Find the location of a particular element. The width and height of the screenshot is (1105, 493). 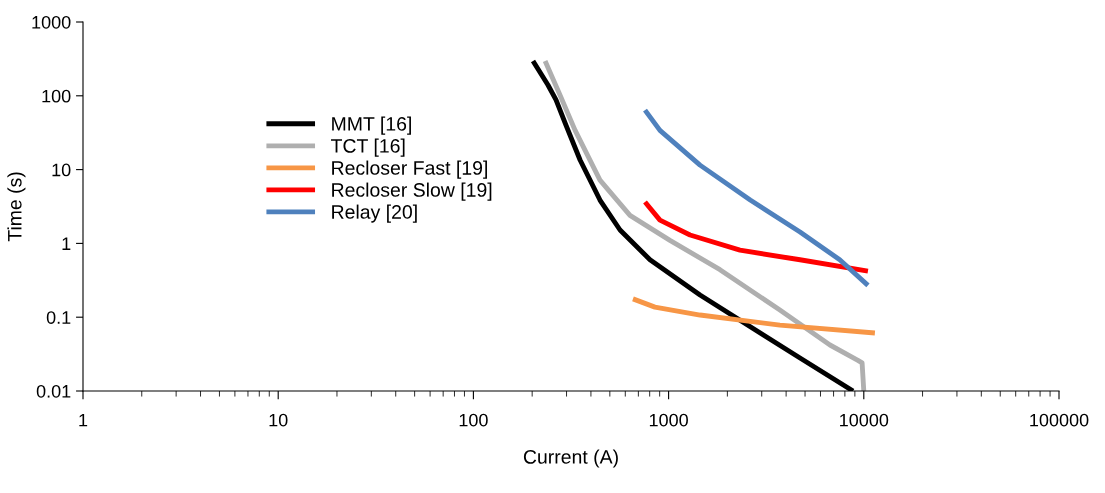

legend-label: MMT [16] is located at coordinates (371, 125).